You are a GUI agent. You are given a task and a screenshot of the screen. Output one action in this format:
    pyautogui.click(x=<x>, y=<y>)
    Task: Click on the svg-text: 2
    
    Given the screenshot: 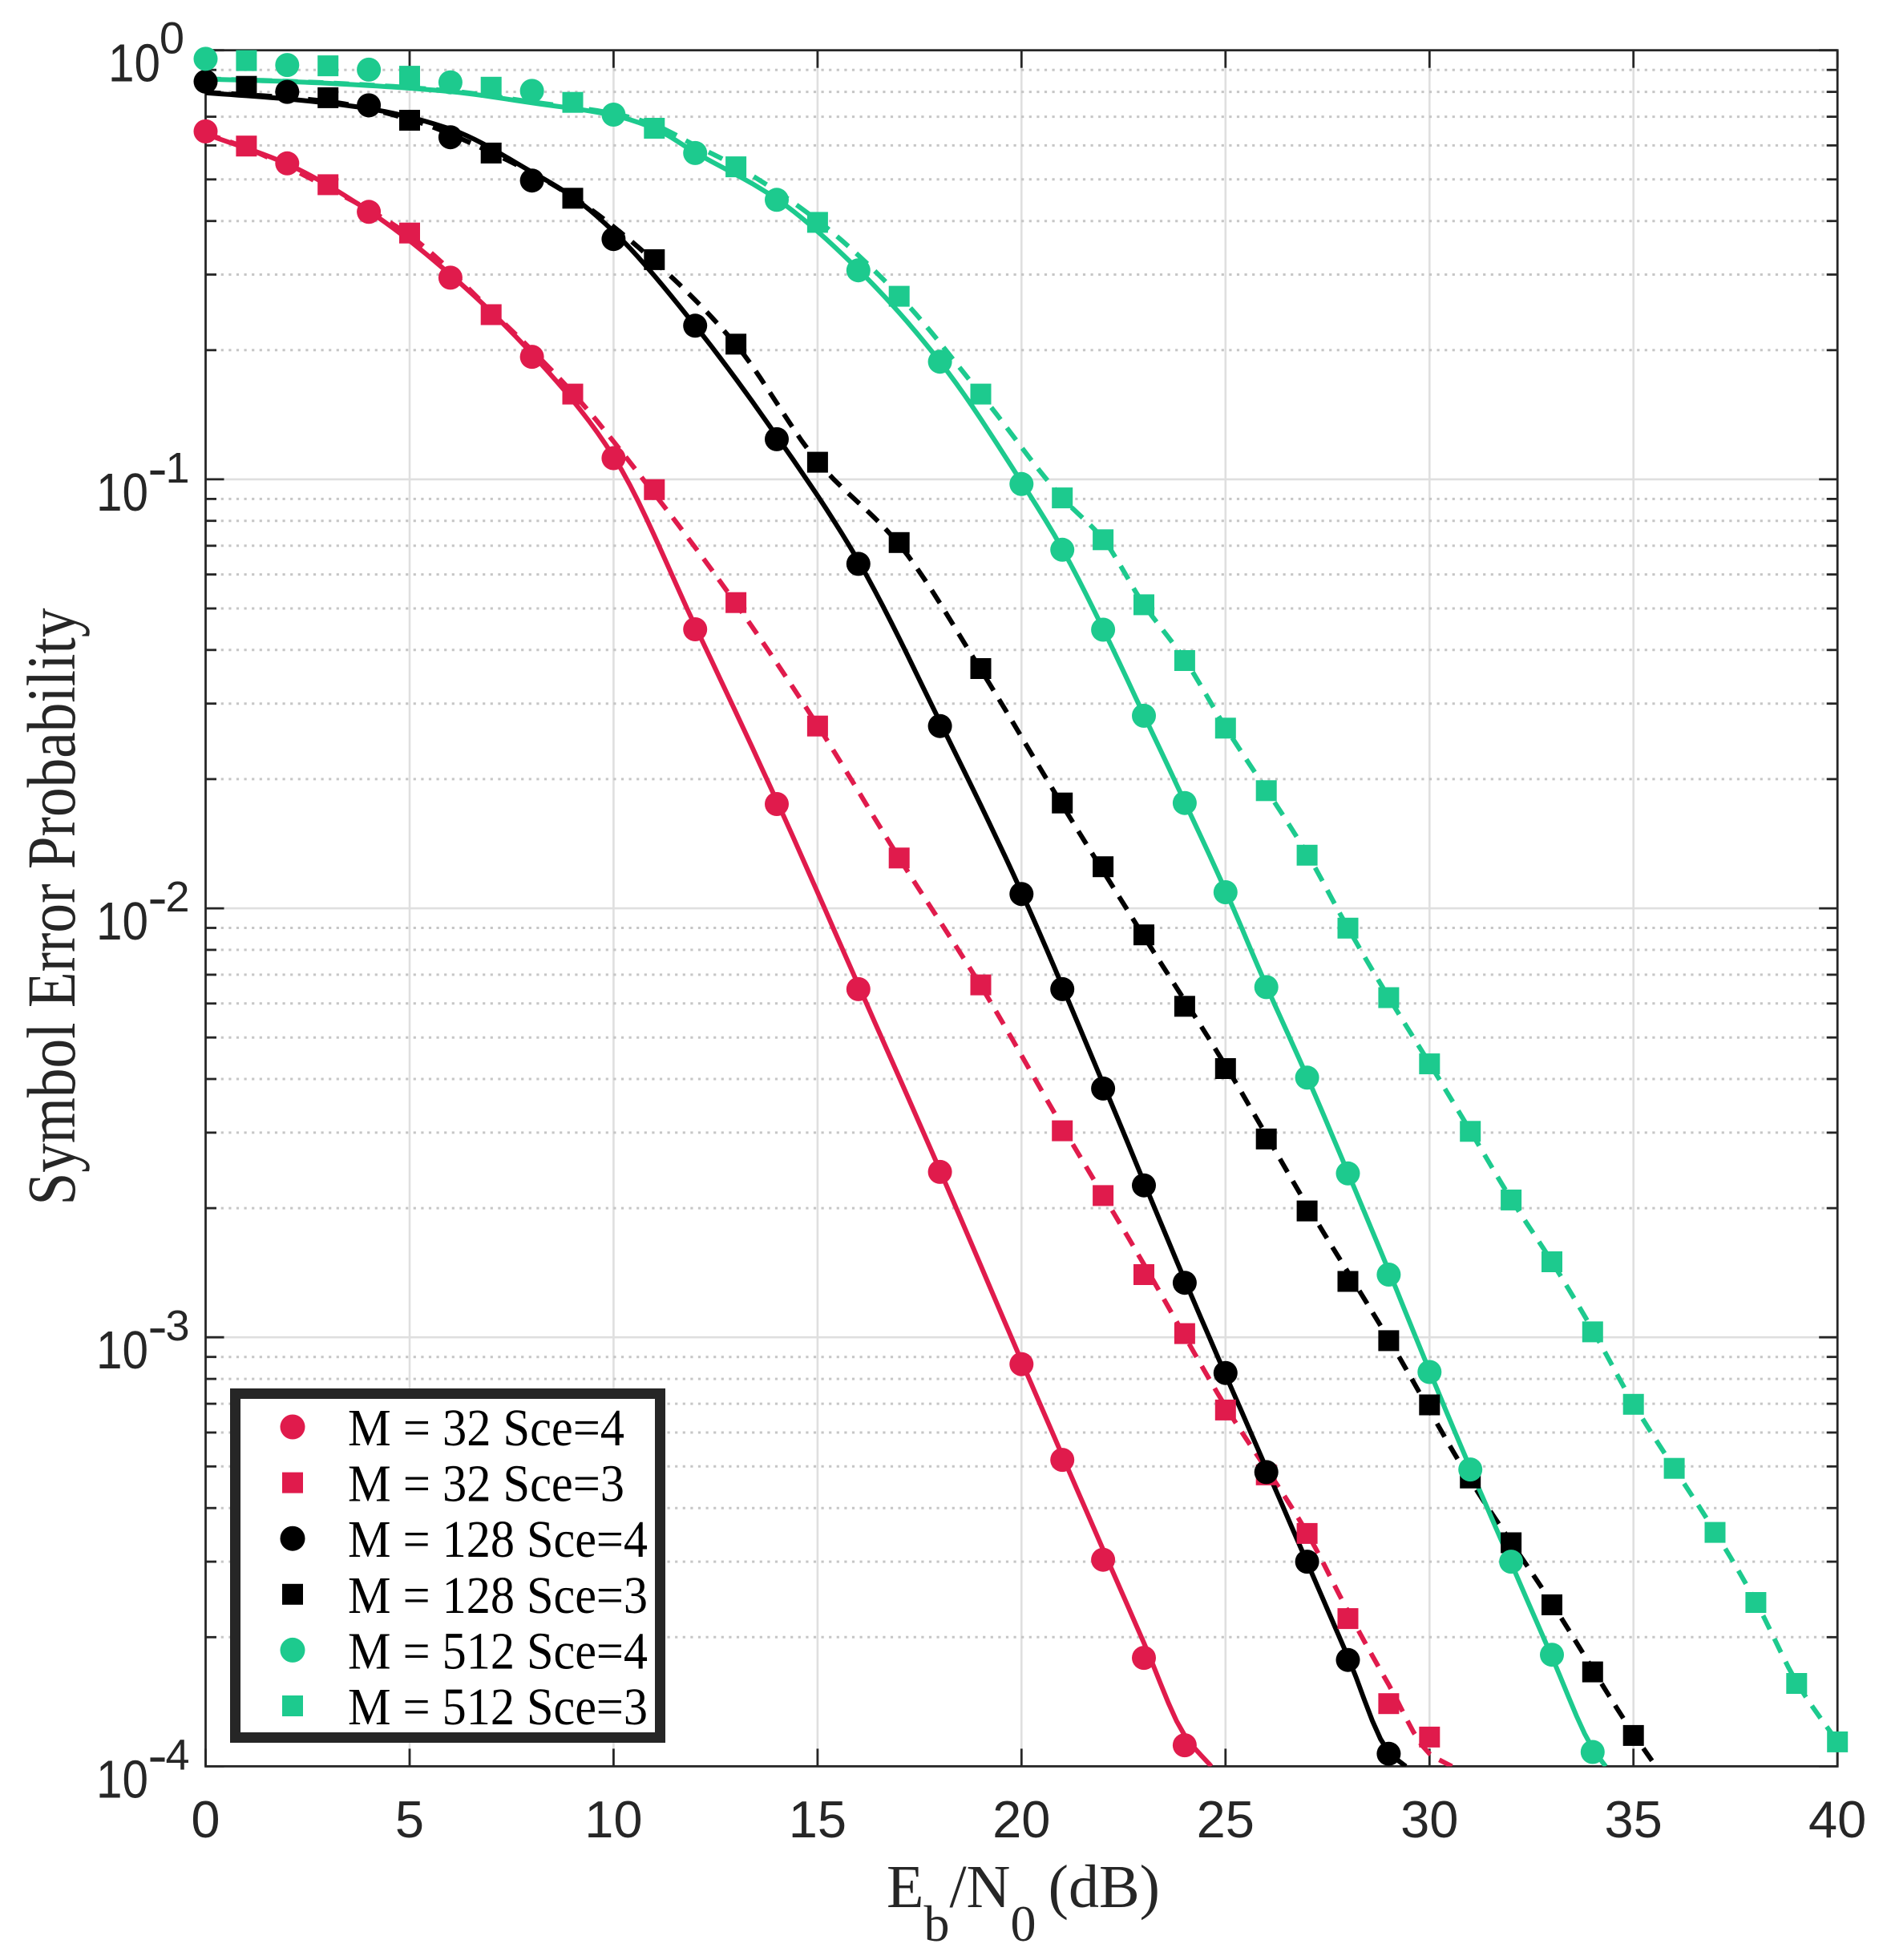 What is the action you would take?
    pyautogui.click(x=178, y=897)
    